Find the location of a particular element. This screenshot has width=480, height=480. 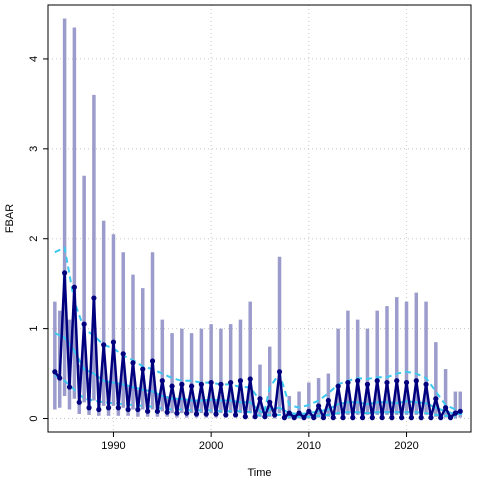

y-tick-label: 3 is located at coordinates (34, 149).